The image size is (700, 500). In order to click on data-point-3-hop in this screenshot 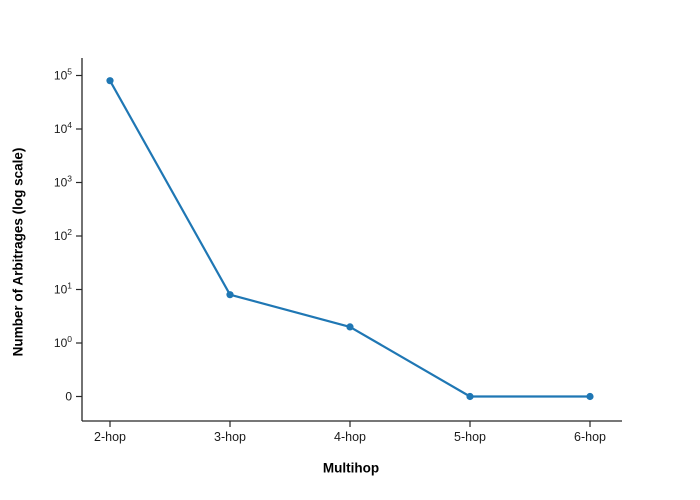, I will do `click(230, 295)`.